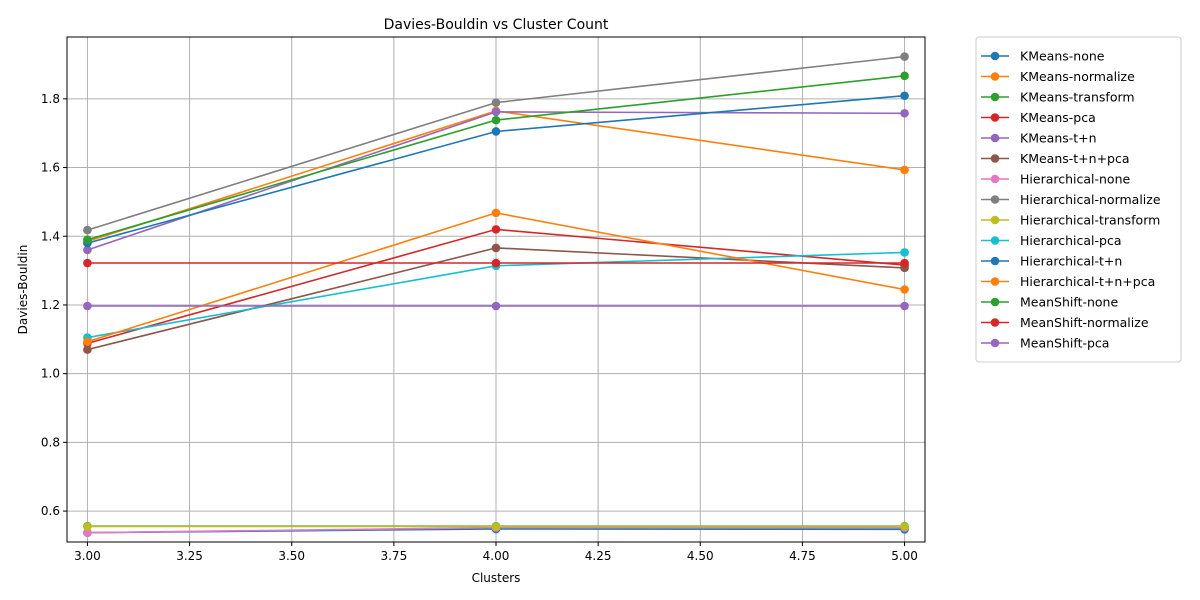 Image resolution: width=1200 pixels, height=600 pixels. I want to click on x-tick-label: 4.50, so click(700, 556).